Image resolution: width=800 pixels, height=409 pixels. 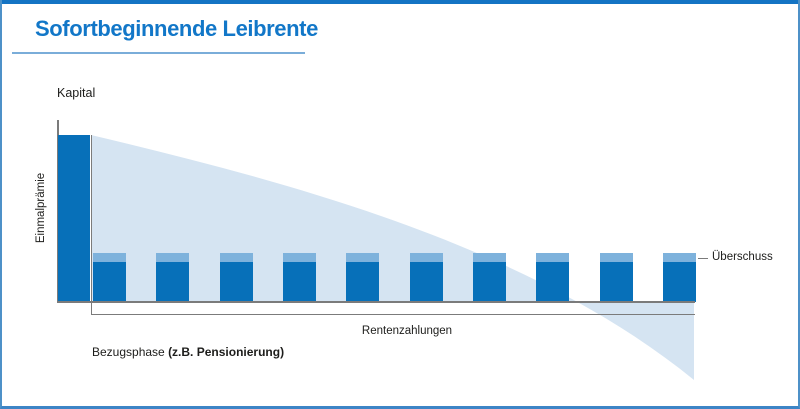 What do you see at coordinates (742, 257) in the screenshot?
I see `surplus-label: Überschuss` at bounding box center [742, 257].